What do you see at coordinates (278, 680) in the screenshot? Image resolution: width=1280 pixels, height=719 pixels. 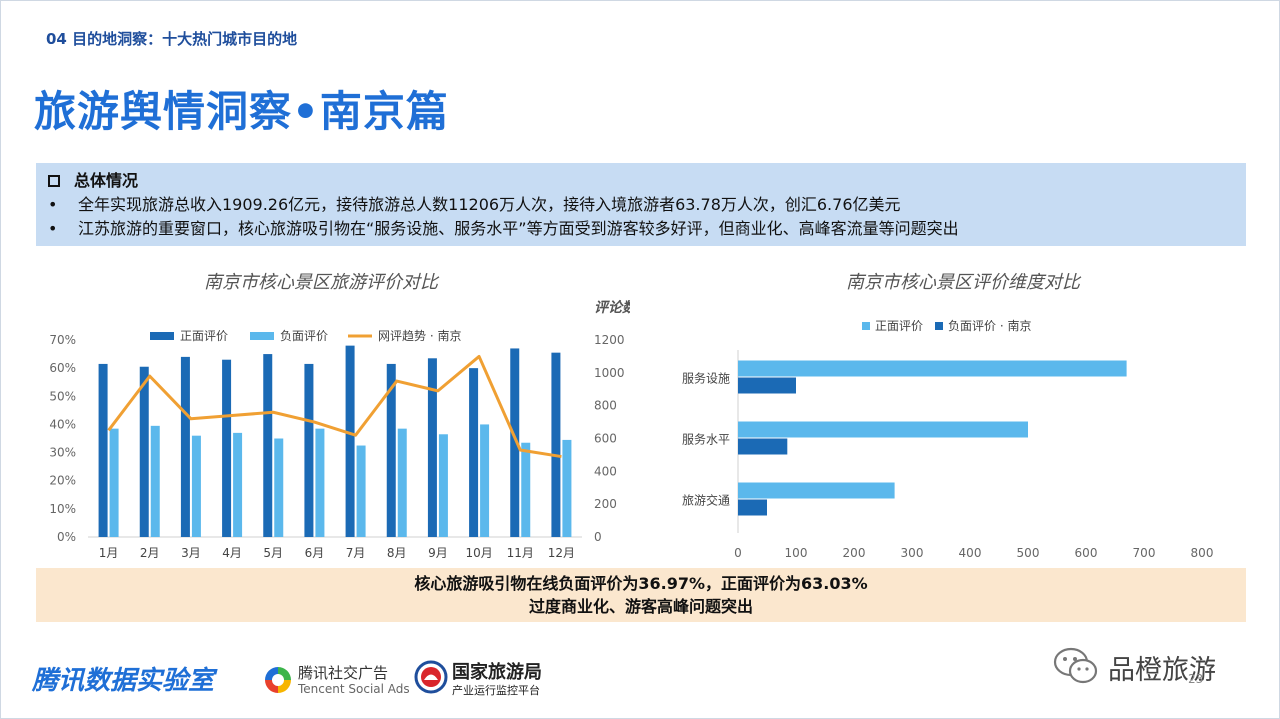 I see `tsa-logo-icon` at bounding box center [278, 680].